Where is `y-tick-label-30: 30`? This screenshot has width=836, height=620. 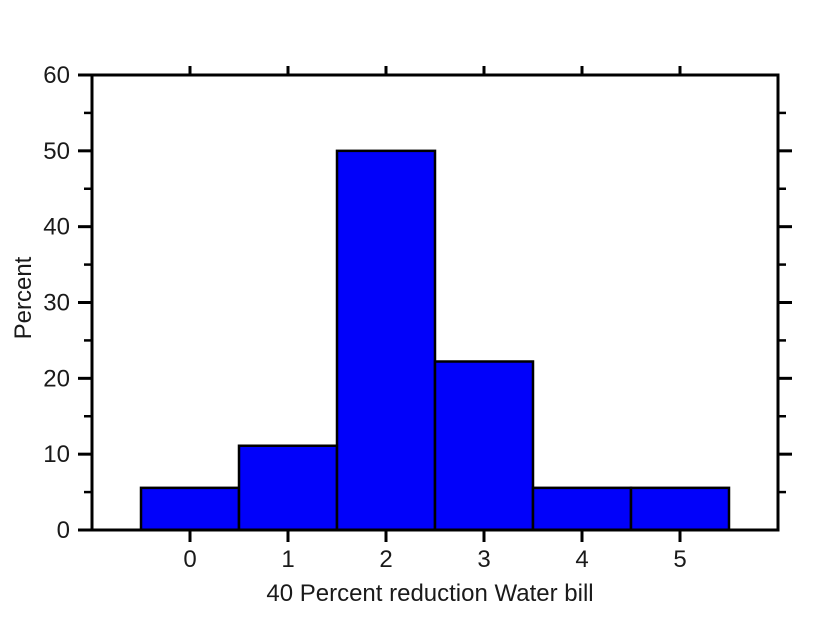 y-tick-label-30: 30 is located at coordinates (56, 303).